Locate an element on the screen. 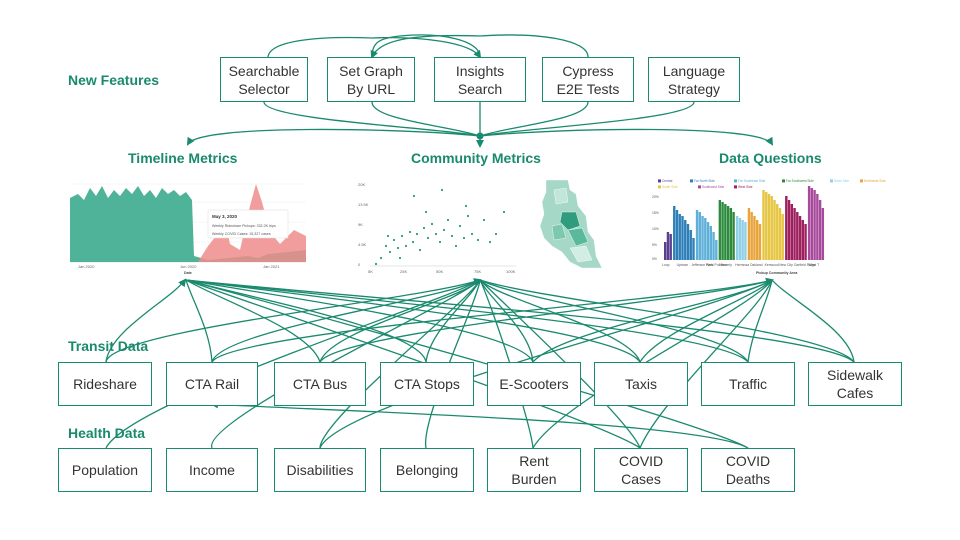  x-tick: 75K is located at coordinates (477, 271).